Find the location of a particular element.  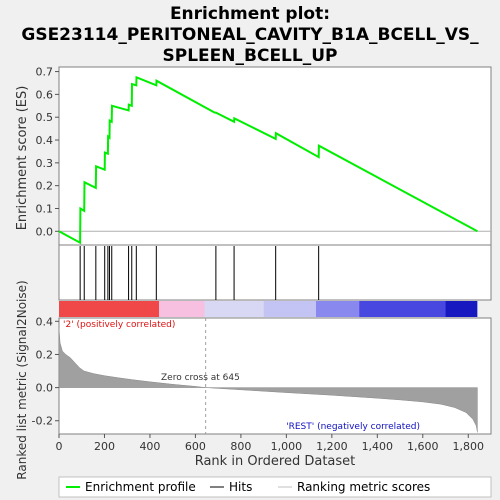

neg-correlated-label: 'REST' (negatively correlated) is located at coordinates (353, 427).